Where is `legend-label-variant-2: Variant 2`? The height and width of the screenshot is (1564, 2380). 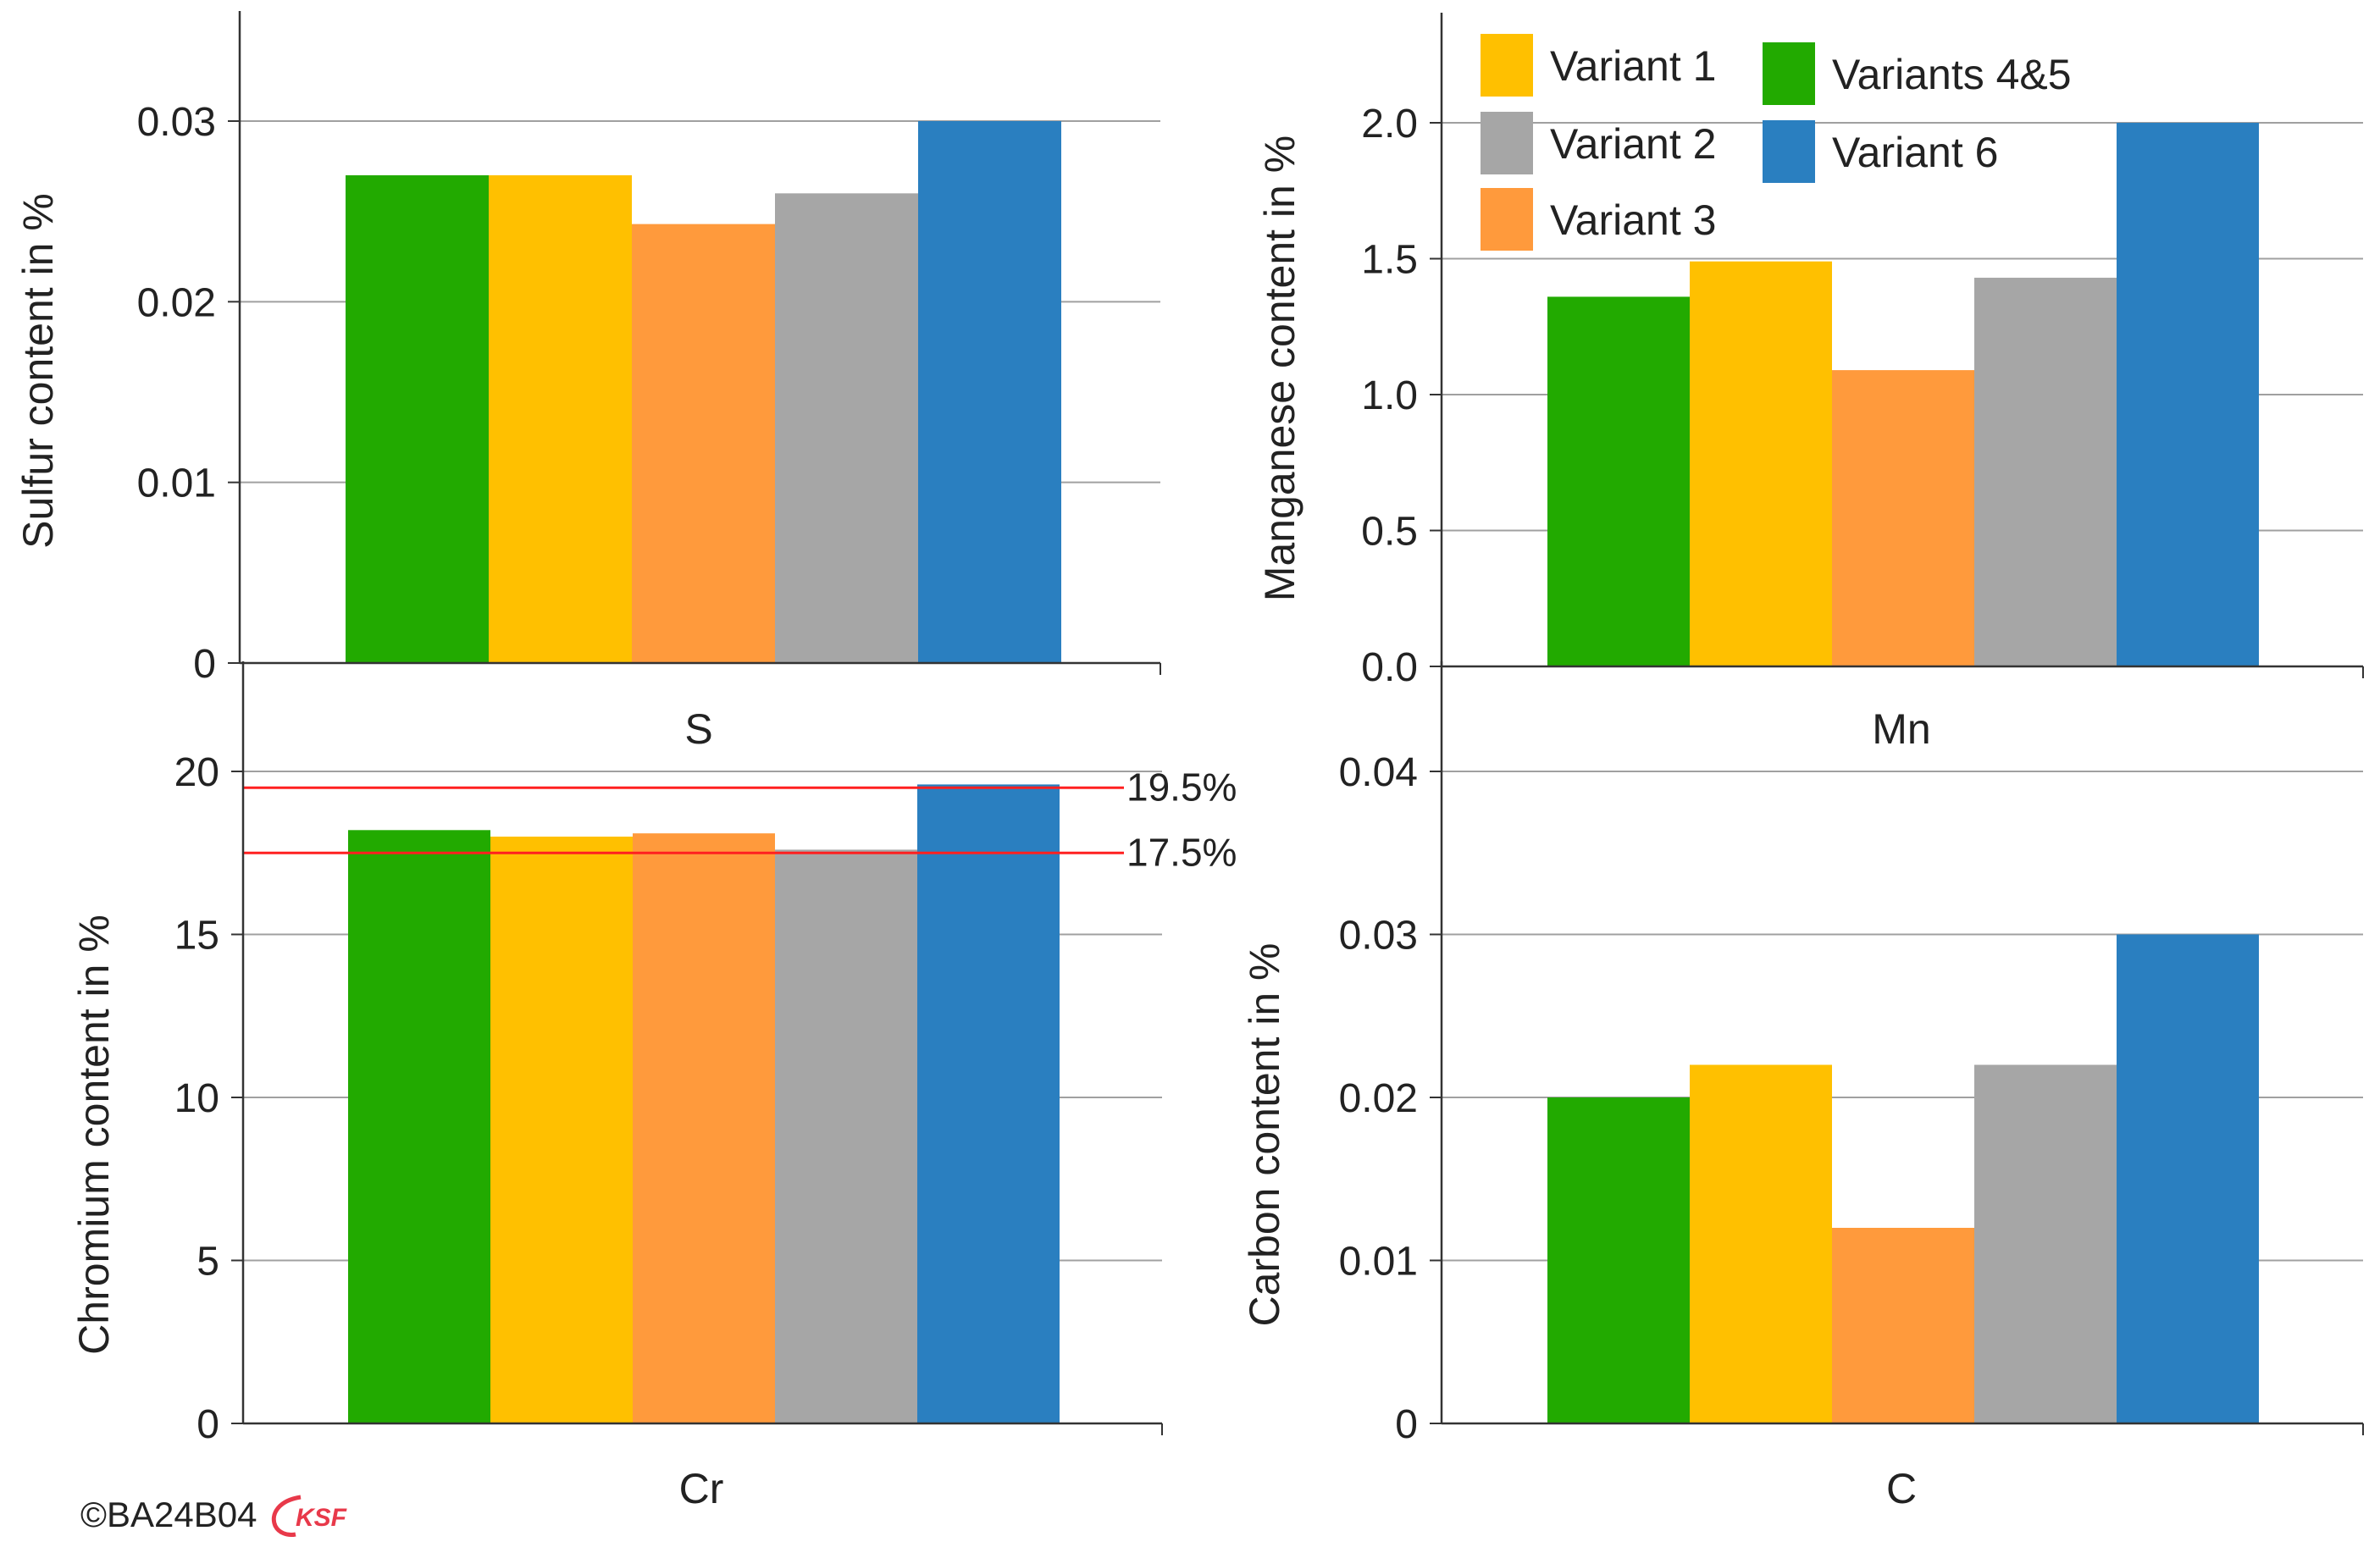
legend-label-variant-2: Variant 2 is located at coordinates (1633, 144).